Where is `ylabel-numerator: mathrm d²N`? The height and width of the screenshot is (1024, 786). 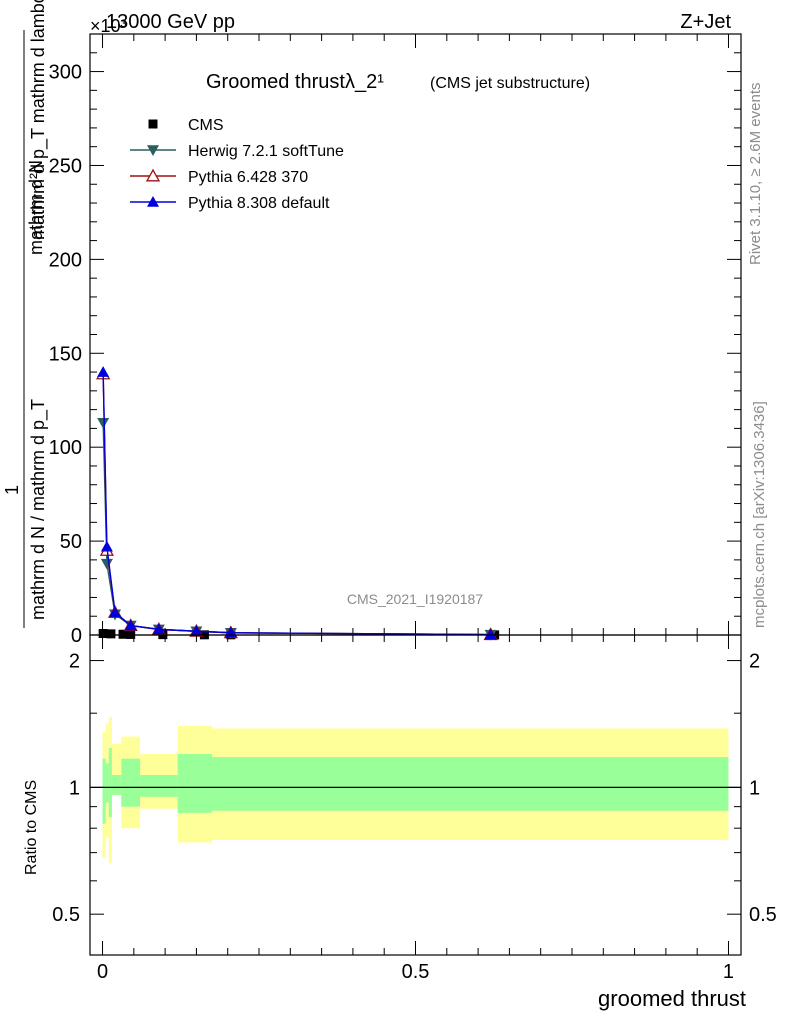 ylabel-numerator: mathrm d²N is located at coordinates (36, 207).